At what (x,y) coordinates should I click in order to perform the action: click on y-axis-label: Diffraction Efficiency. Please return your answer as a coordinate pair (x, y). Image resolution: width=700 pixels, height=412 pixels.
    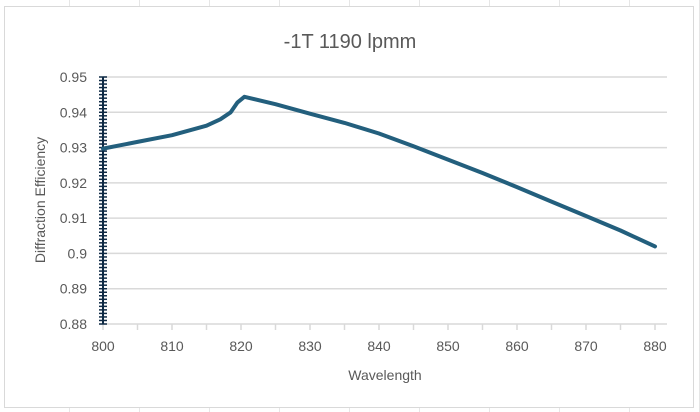
    Looking at the image, I should click on (40, 200).